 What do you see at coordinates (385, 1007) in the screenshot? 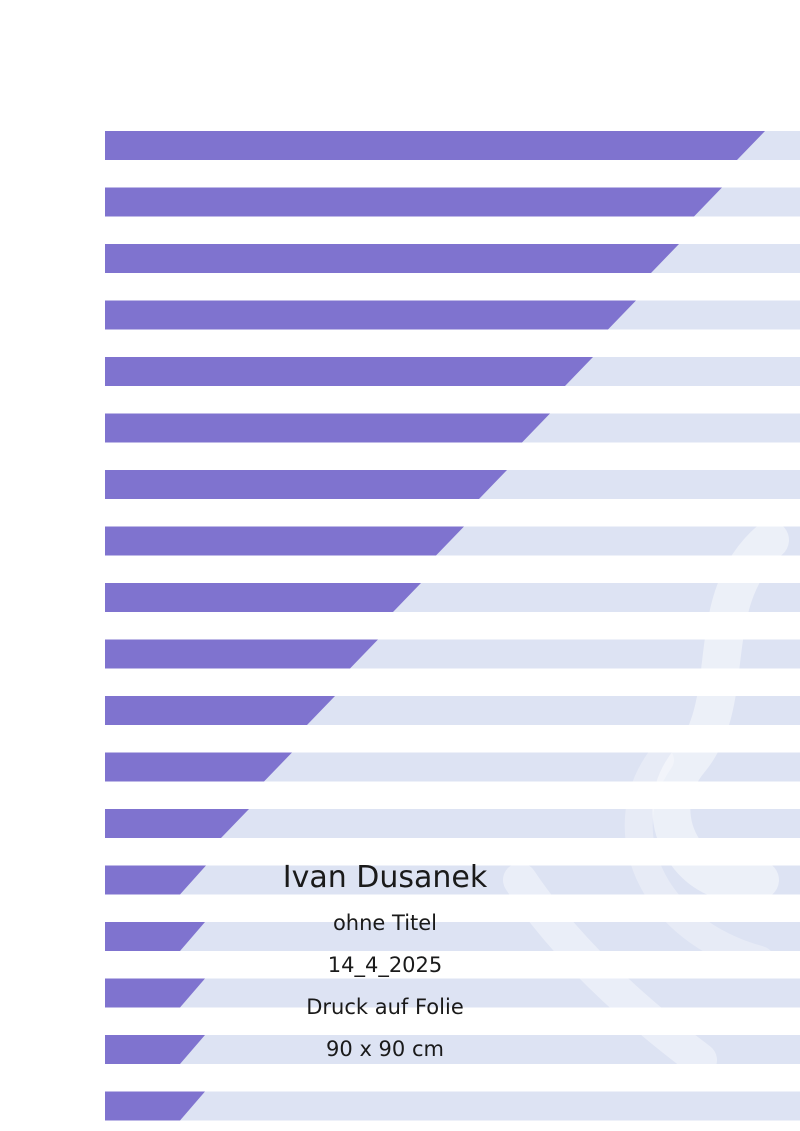
I see `artwork-medium: Druck auf Folie` at bounding box center [385, 1007].